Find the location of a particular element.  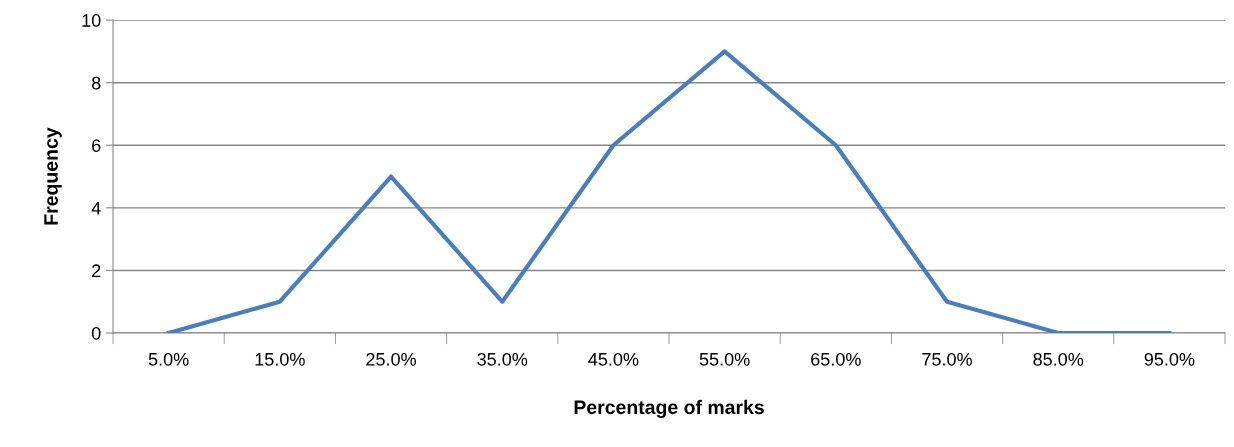

y-tick-label: 4 is located at coordinates (96, 208).